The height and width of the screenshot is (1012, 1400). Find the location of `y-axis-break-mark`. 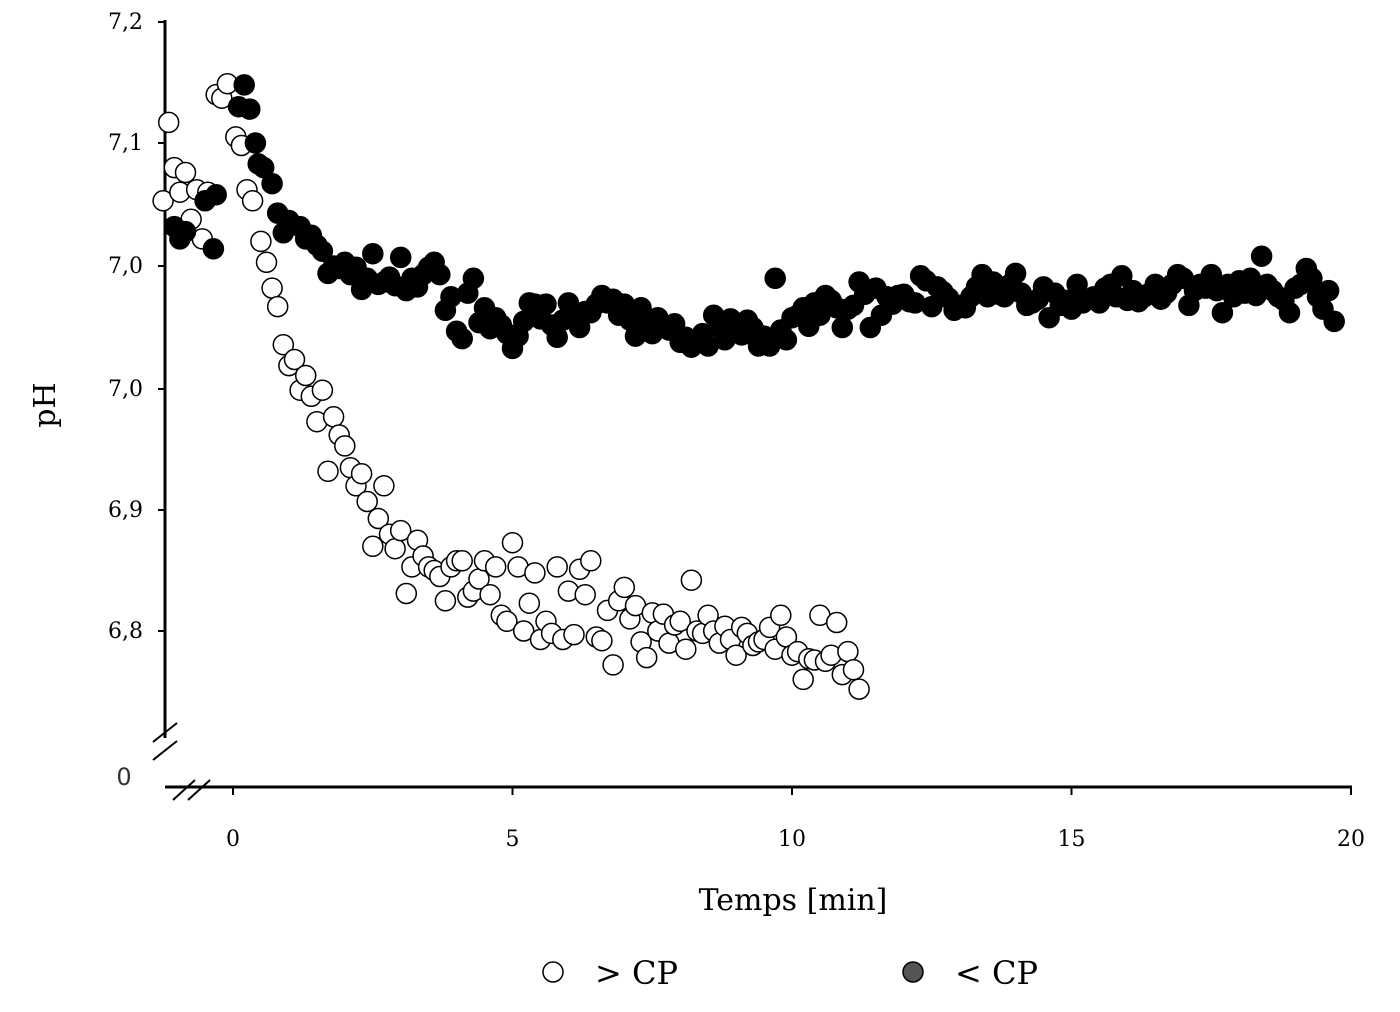

y-axis-break-mark is located at coordinates (165, 741).